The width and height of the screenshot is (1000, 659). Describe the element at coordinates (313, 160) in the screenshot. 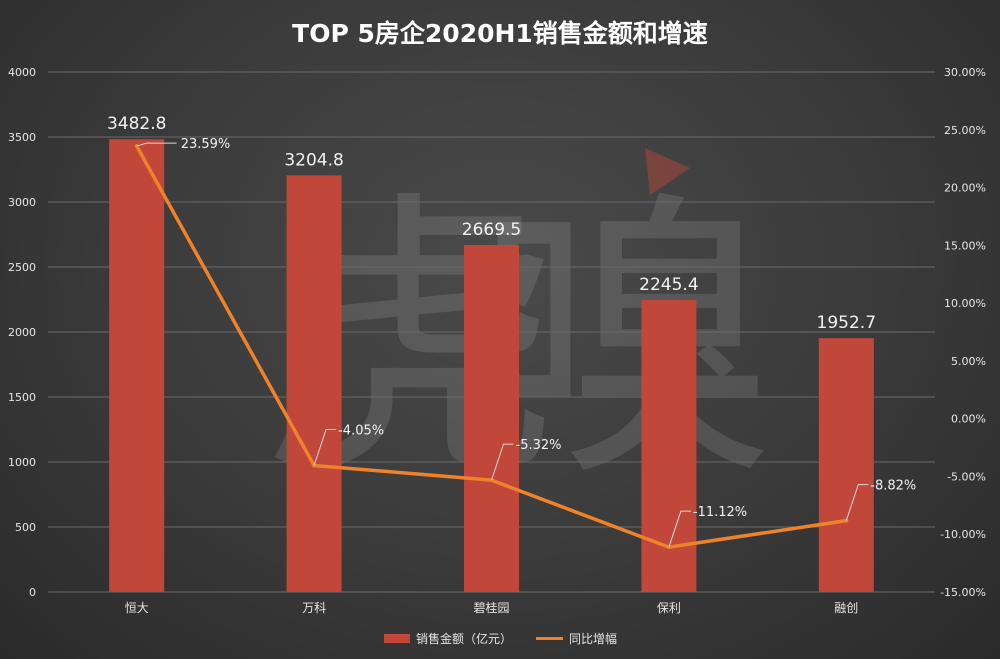

I see `bar-value-label: 3204.8` at that location.